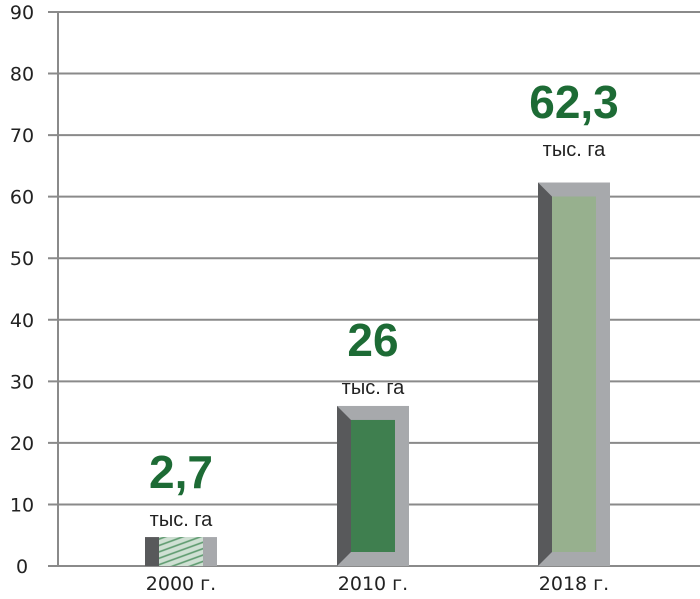 This screenshot has width=700, height=599. I want to click on x-tick-label: 2010 г., so click(373, 584).